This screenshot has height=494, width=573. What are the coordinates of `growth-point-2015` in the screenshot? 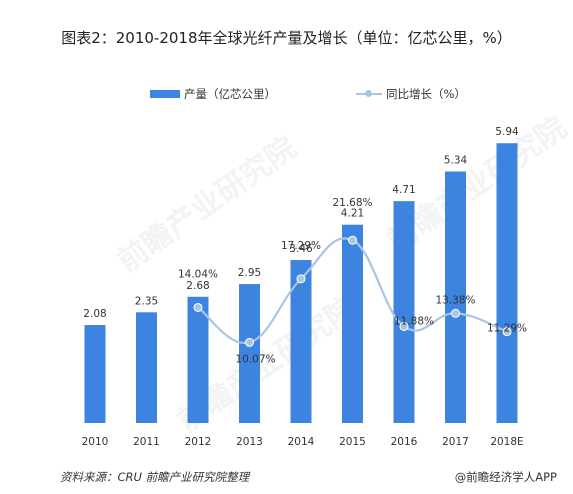 It's located at (352, 240).